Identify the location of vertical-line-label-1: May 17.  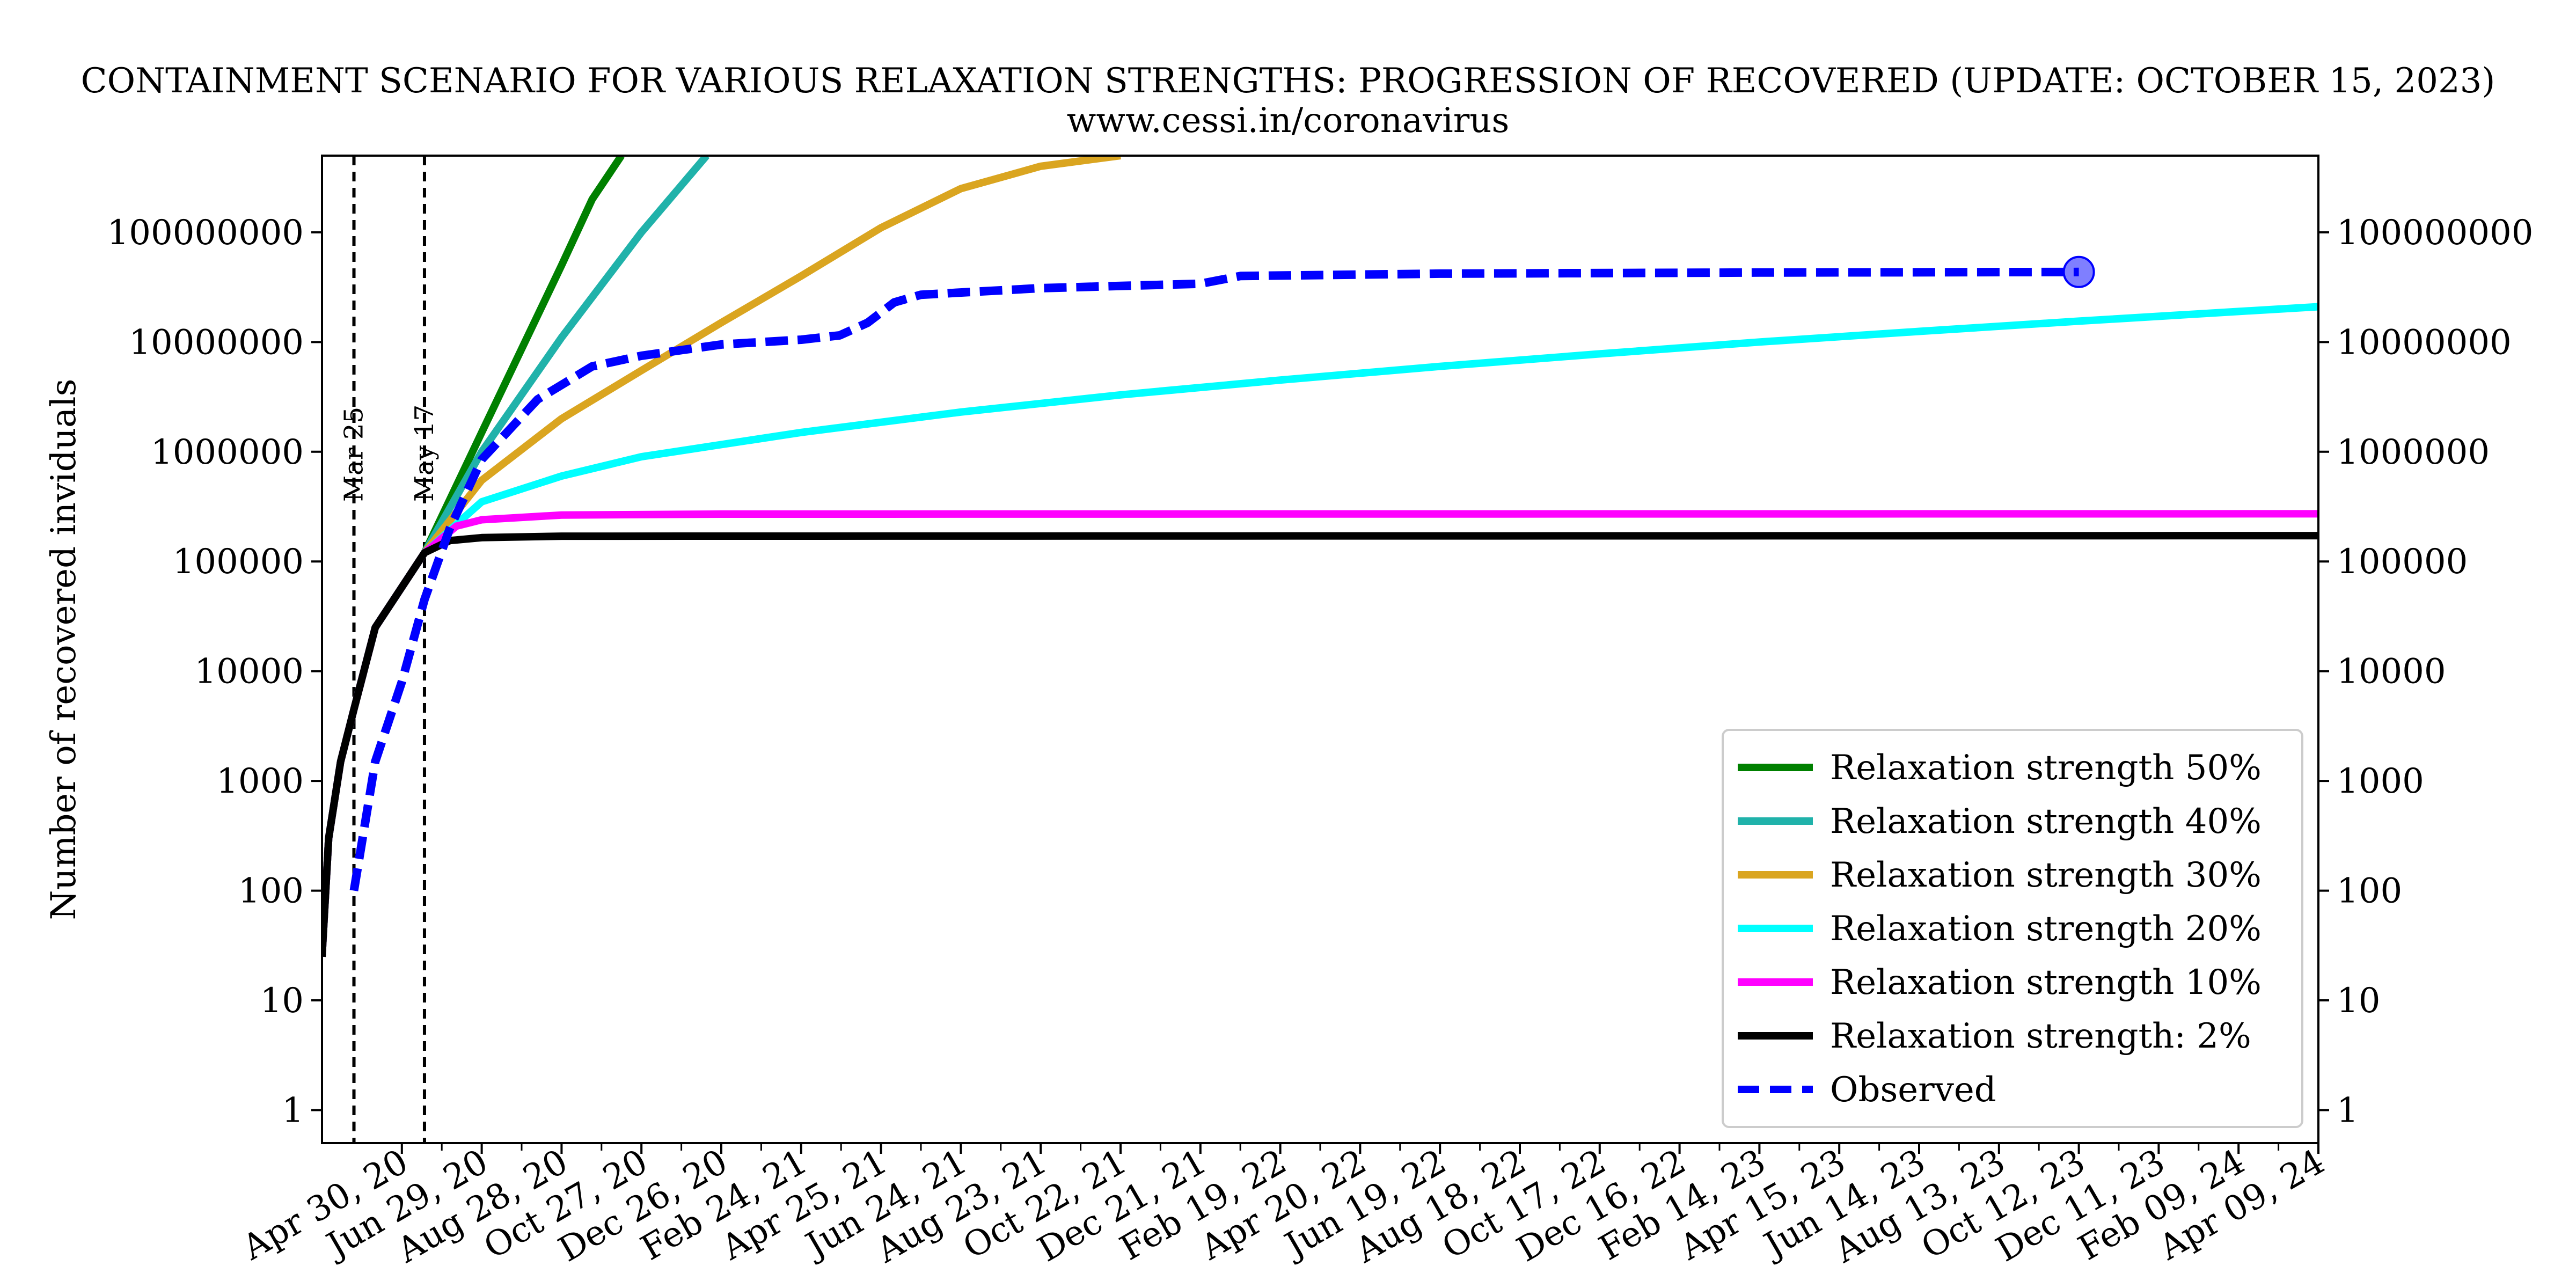
(424, 453).